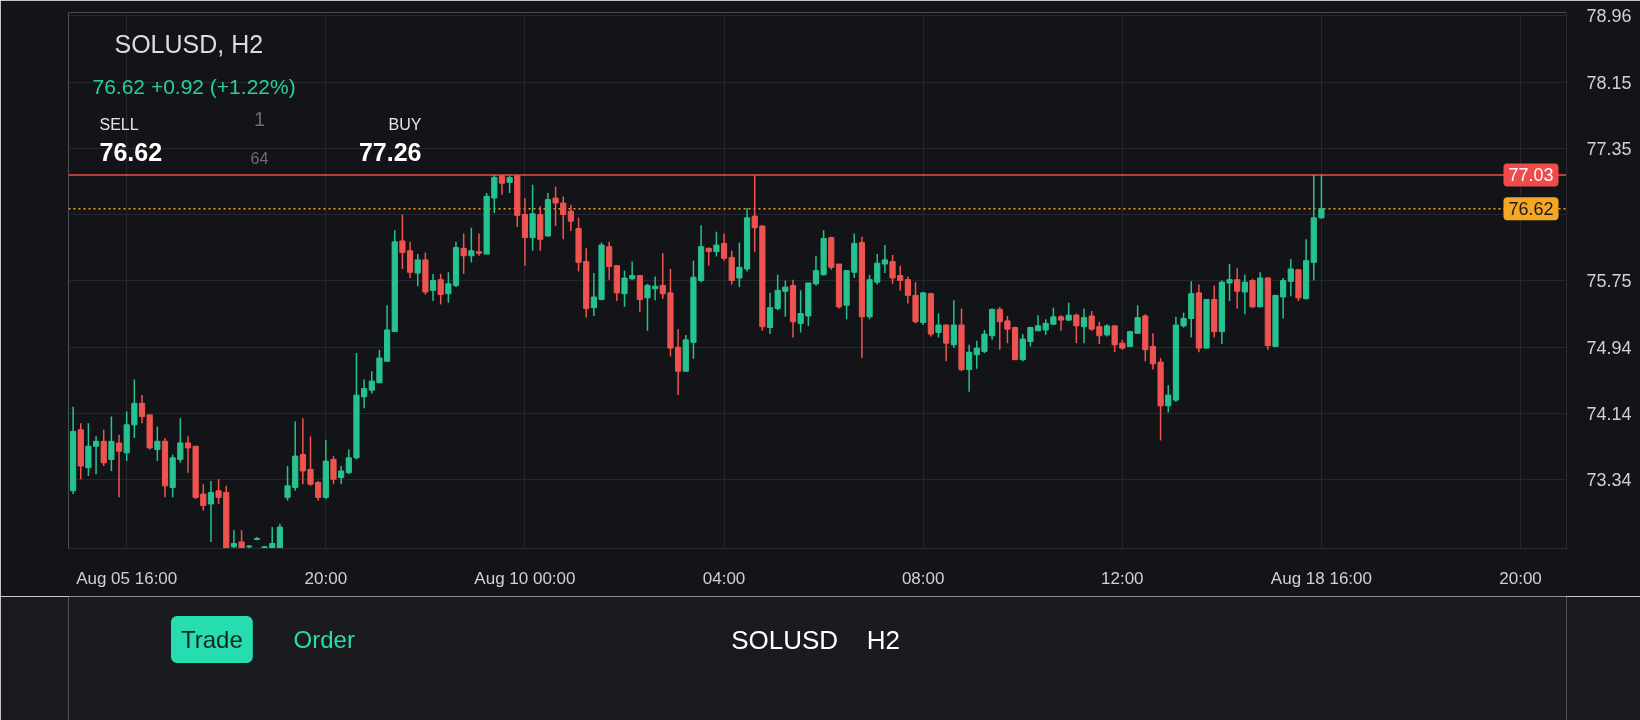 Image resolution: width=1640 pixels, height=720 pixels. I want to click on x-tick-label: Aug 05 16:00, so click(127, 578).